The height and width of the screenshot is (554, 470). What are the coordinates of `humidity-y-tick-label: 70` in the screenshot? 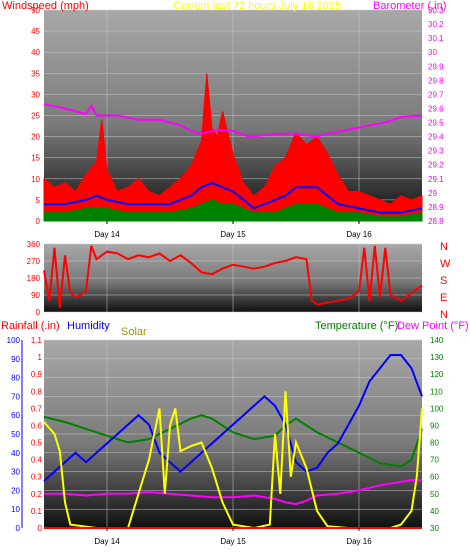 It's located at (15, 396).